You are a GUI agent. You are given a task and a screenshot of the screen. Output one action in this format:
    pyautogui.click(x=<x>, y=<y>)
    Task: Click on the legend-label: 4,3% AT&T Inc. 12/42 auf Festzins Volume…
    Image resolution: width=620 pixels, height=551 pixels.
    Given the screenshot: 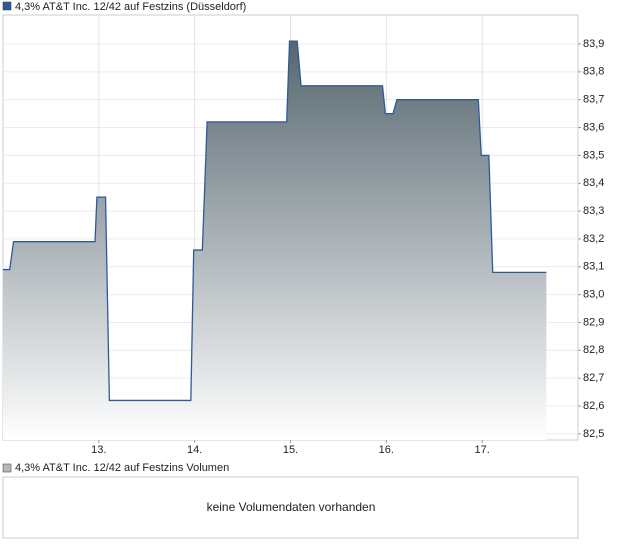 What is the action you would take?
    pyautogui.click(x=122, y=468)
    